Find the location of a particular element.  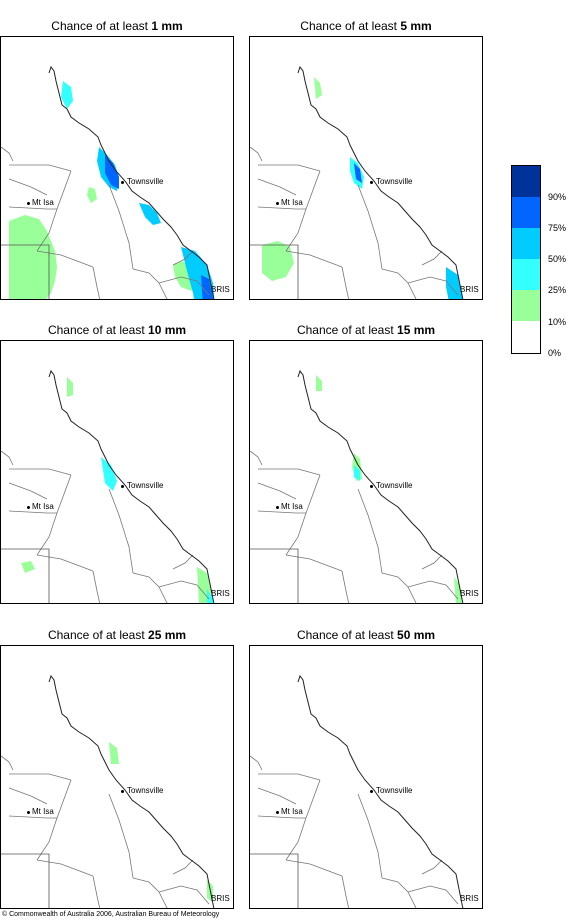

legend-color-bar is located at coordinates (526, 259).